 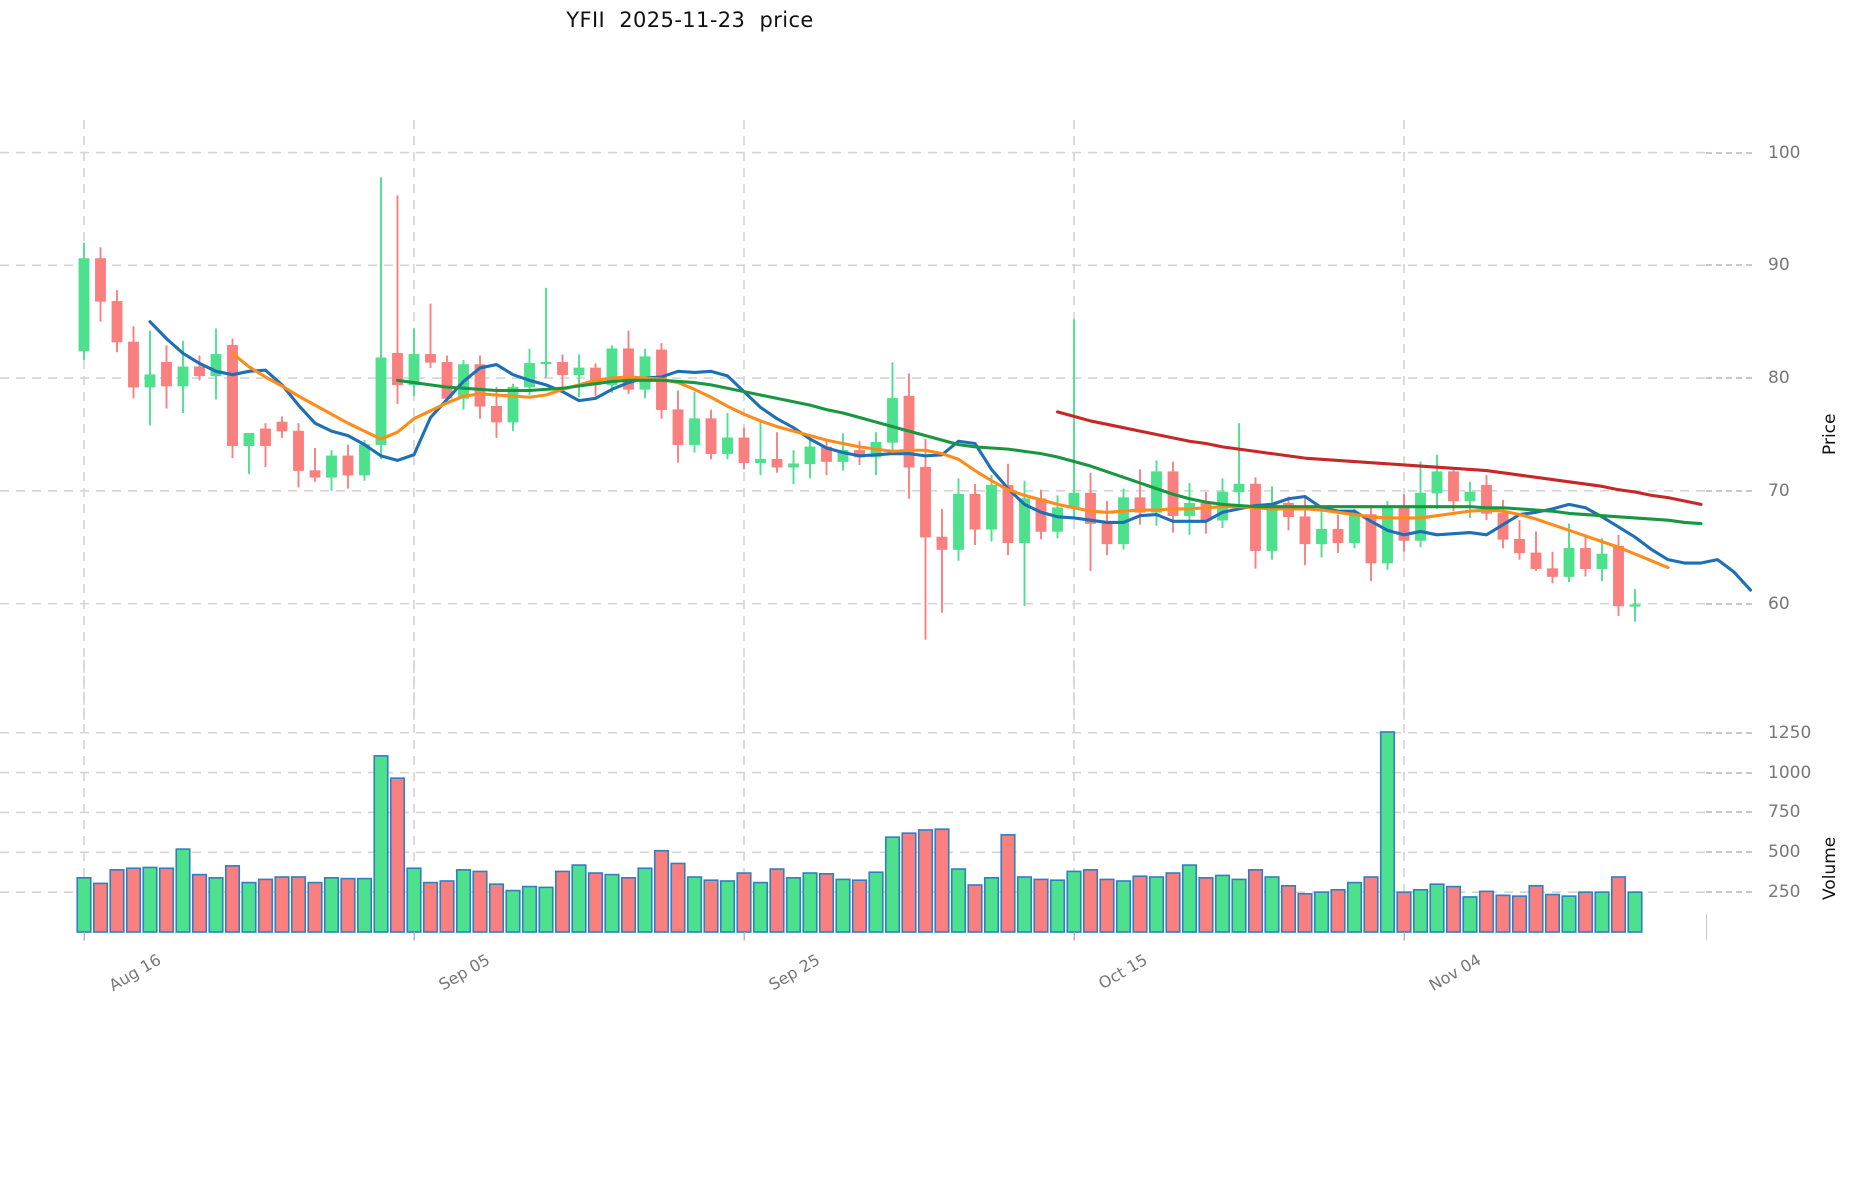 What do you see at coordinates (1830, 434) in the screenshot?
I see `price-axis-label: Price` at bounding box center [1830, 434].